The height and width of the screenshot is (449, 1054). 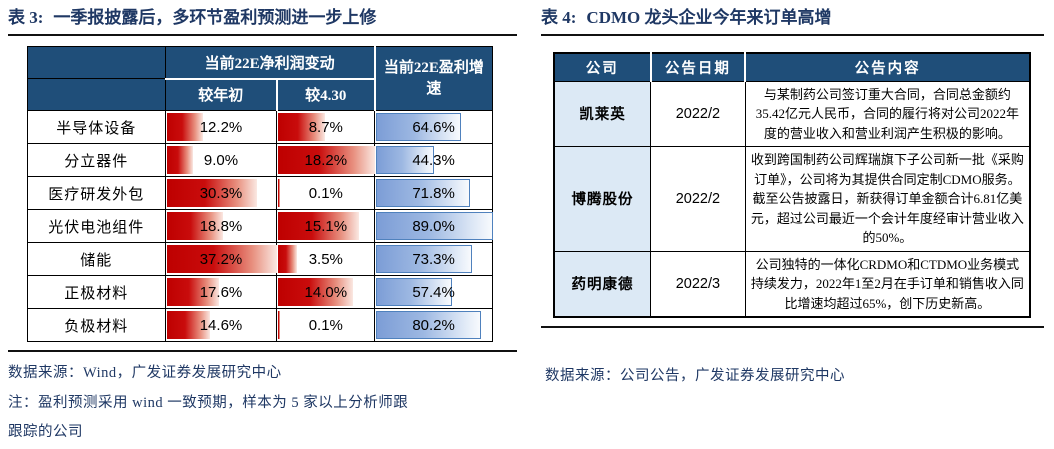 I want to click on table3-bottom-rule, so click(x=262, y=351).